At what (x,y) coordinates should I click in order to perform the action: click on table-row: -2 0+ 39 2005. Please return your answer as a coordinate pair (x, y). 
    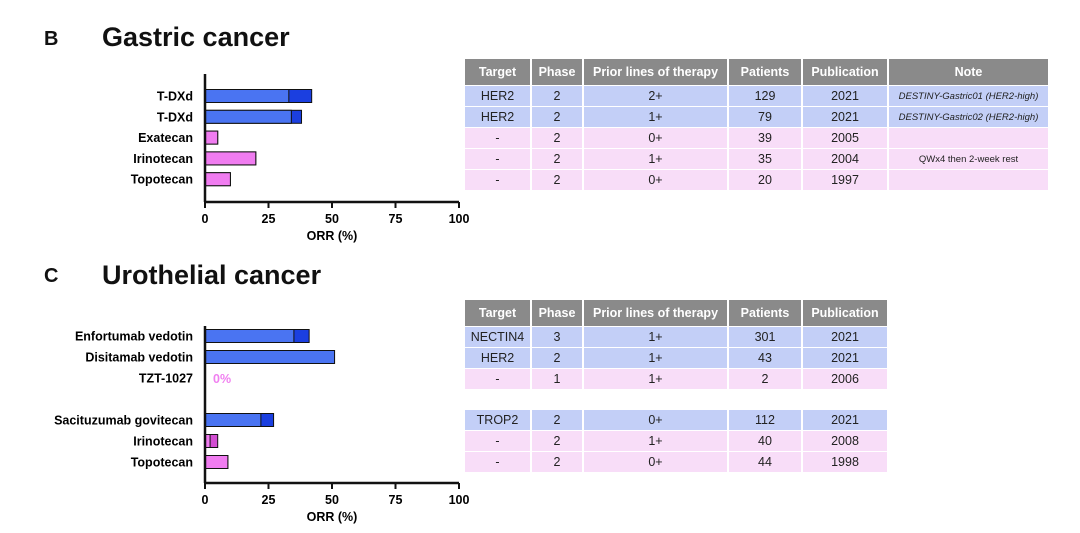
    Looking at the image, I should click on (756, 138).